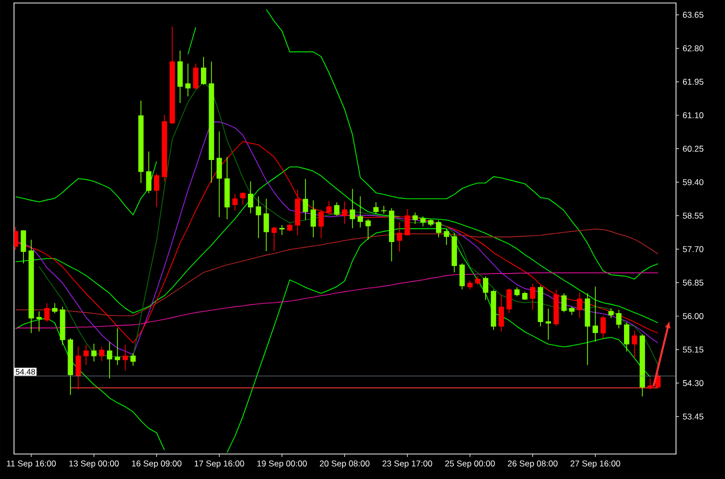  I want to click on y-tick-label: 61.95, so click(693, 81).